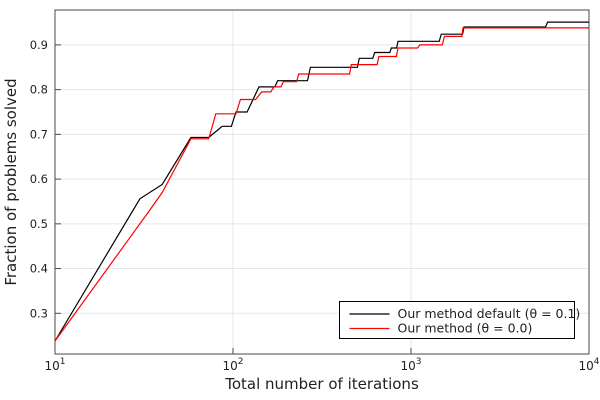 The height and width of the screenshot is (400, 600). I want to click on legend-frame, so click(457, 320).